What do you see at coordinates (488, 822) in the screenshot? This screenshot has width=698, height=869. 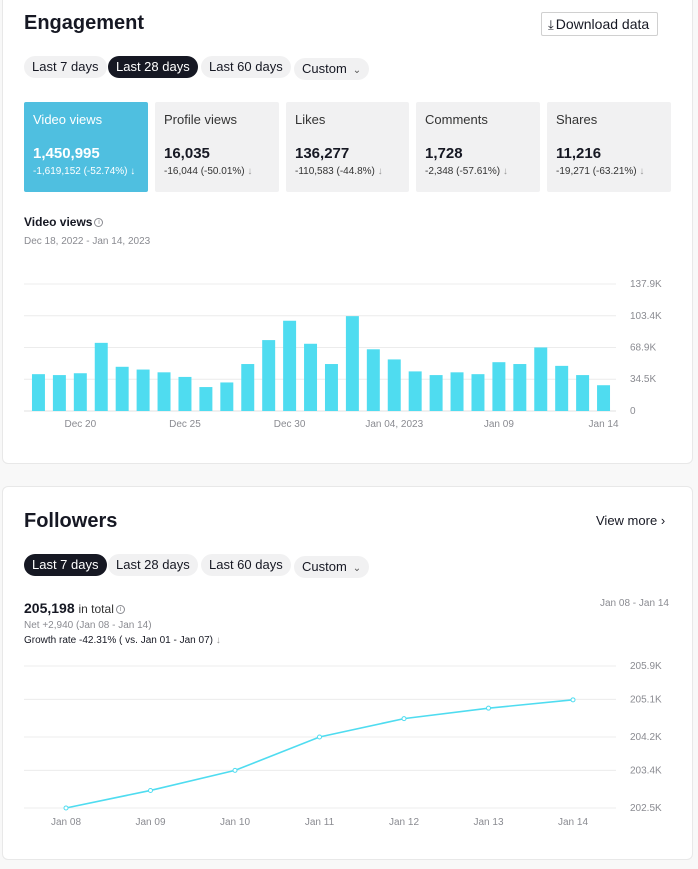 I see `x-tick-label: Jan 13` at bounding box center [488, 822].